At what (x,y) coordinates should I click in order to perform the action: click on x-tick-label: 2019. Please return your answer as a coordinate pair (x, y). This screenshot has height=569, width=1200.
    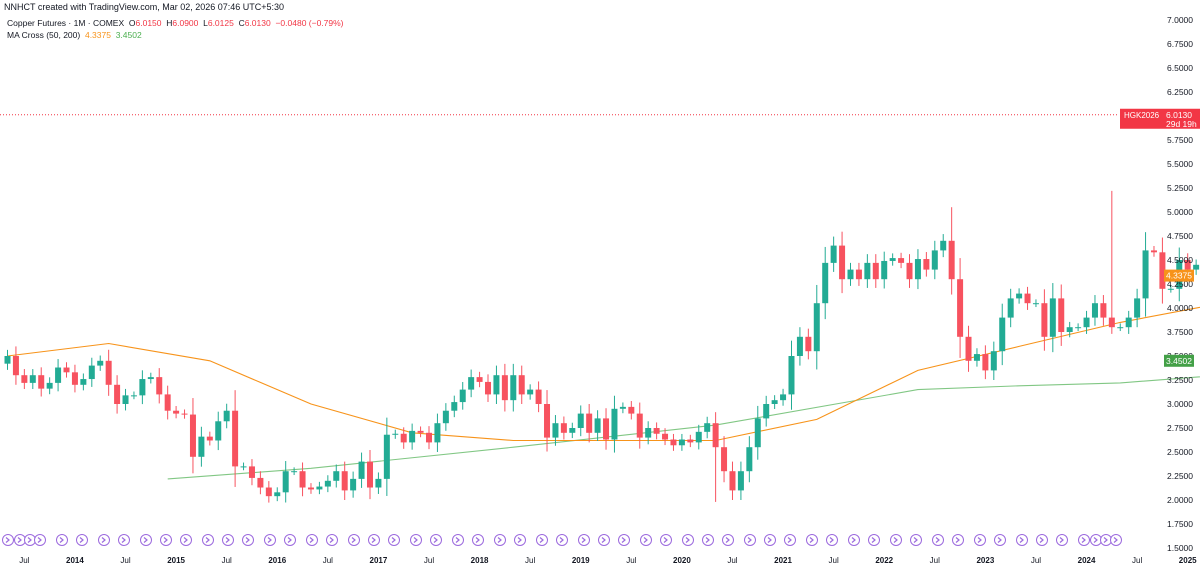
    Looking at the image, I should click on (581, 560).